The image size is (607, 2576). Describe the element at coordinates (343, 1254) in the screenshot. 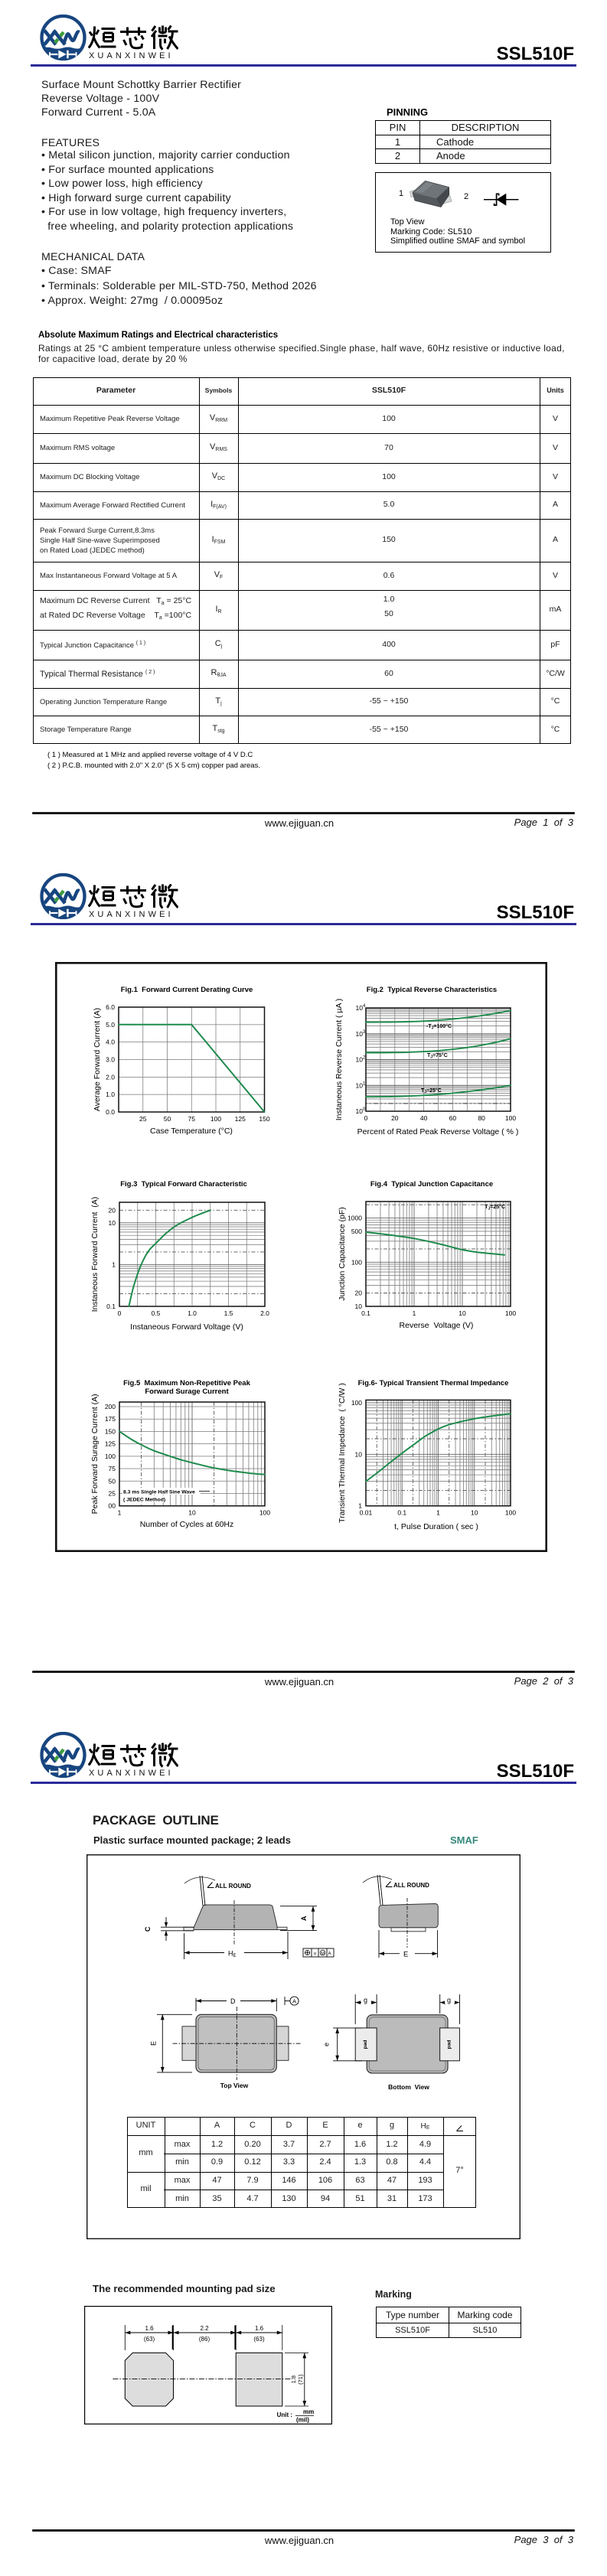

I see `svg-text: Junction Capacitance (pF)` at that location.